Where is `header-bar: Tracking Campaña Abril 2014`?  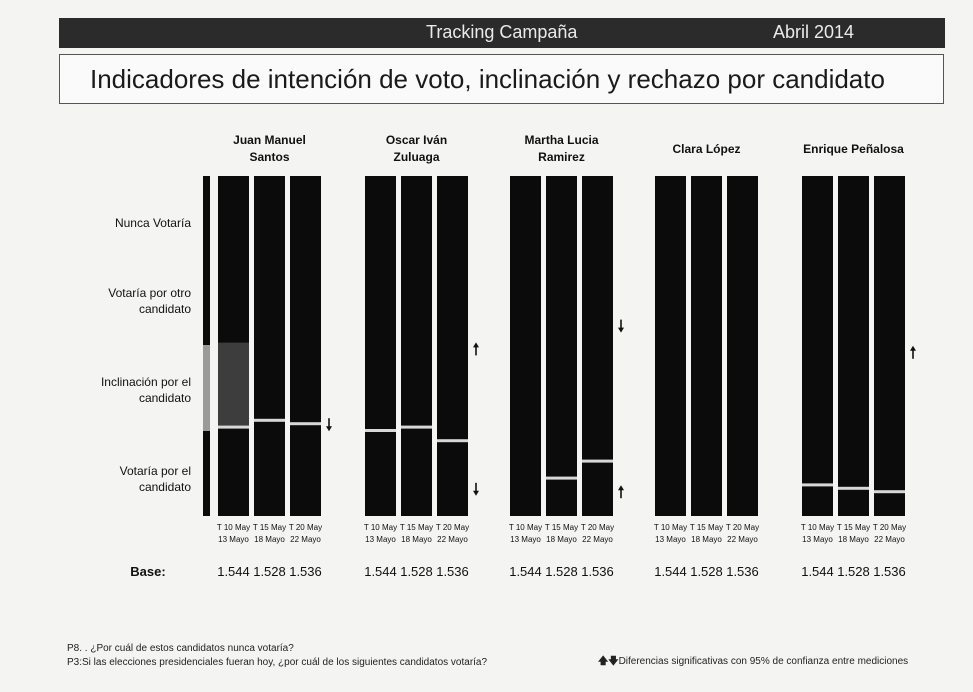
header-bar: Tracking Campaña Abril 2014 is located at coordinates (502, 33).